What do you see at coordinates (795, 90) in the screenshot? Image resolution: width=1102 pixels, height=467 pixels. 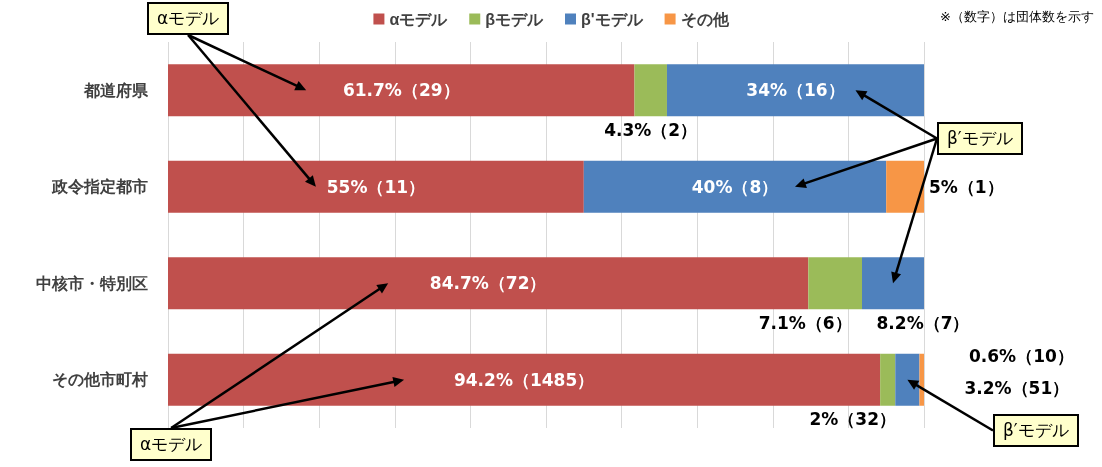 I see `data-label: 34%（16）` at bounding box center [795, 90].